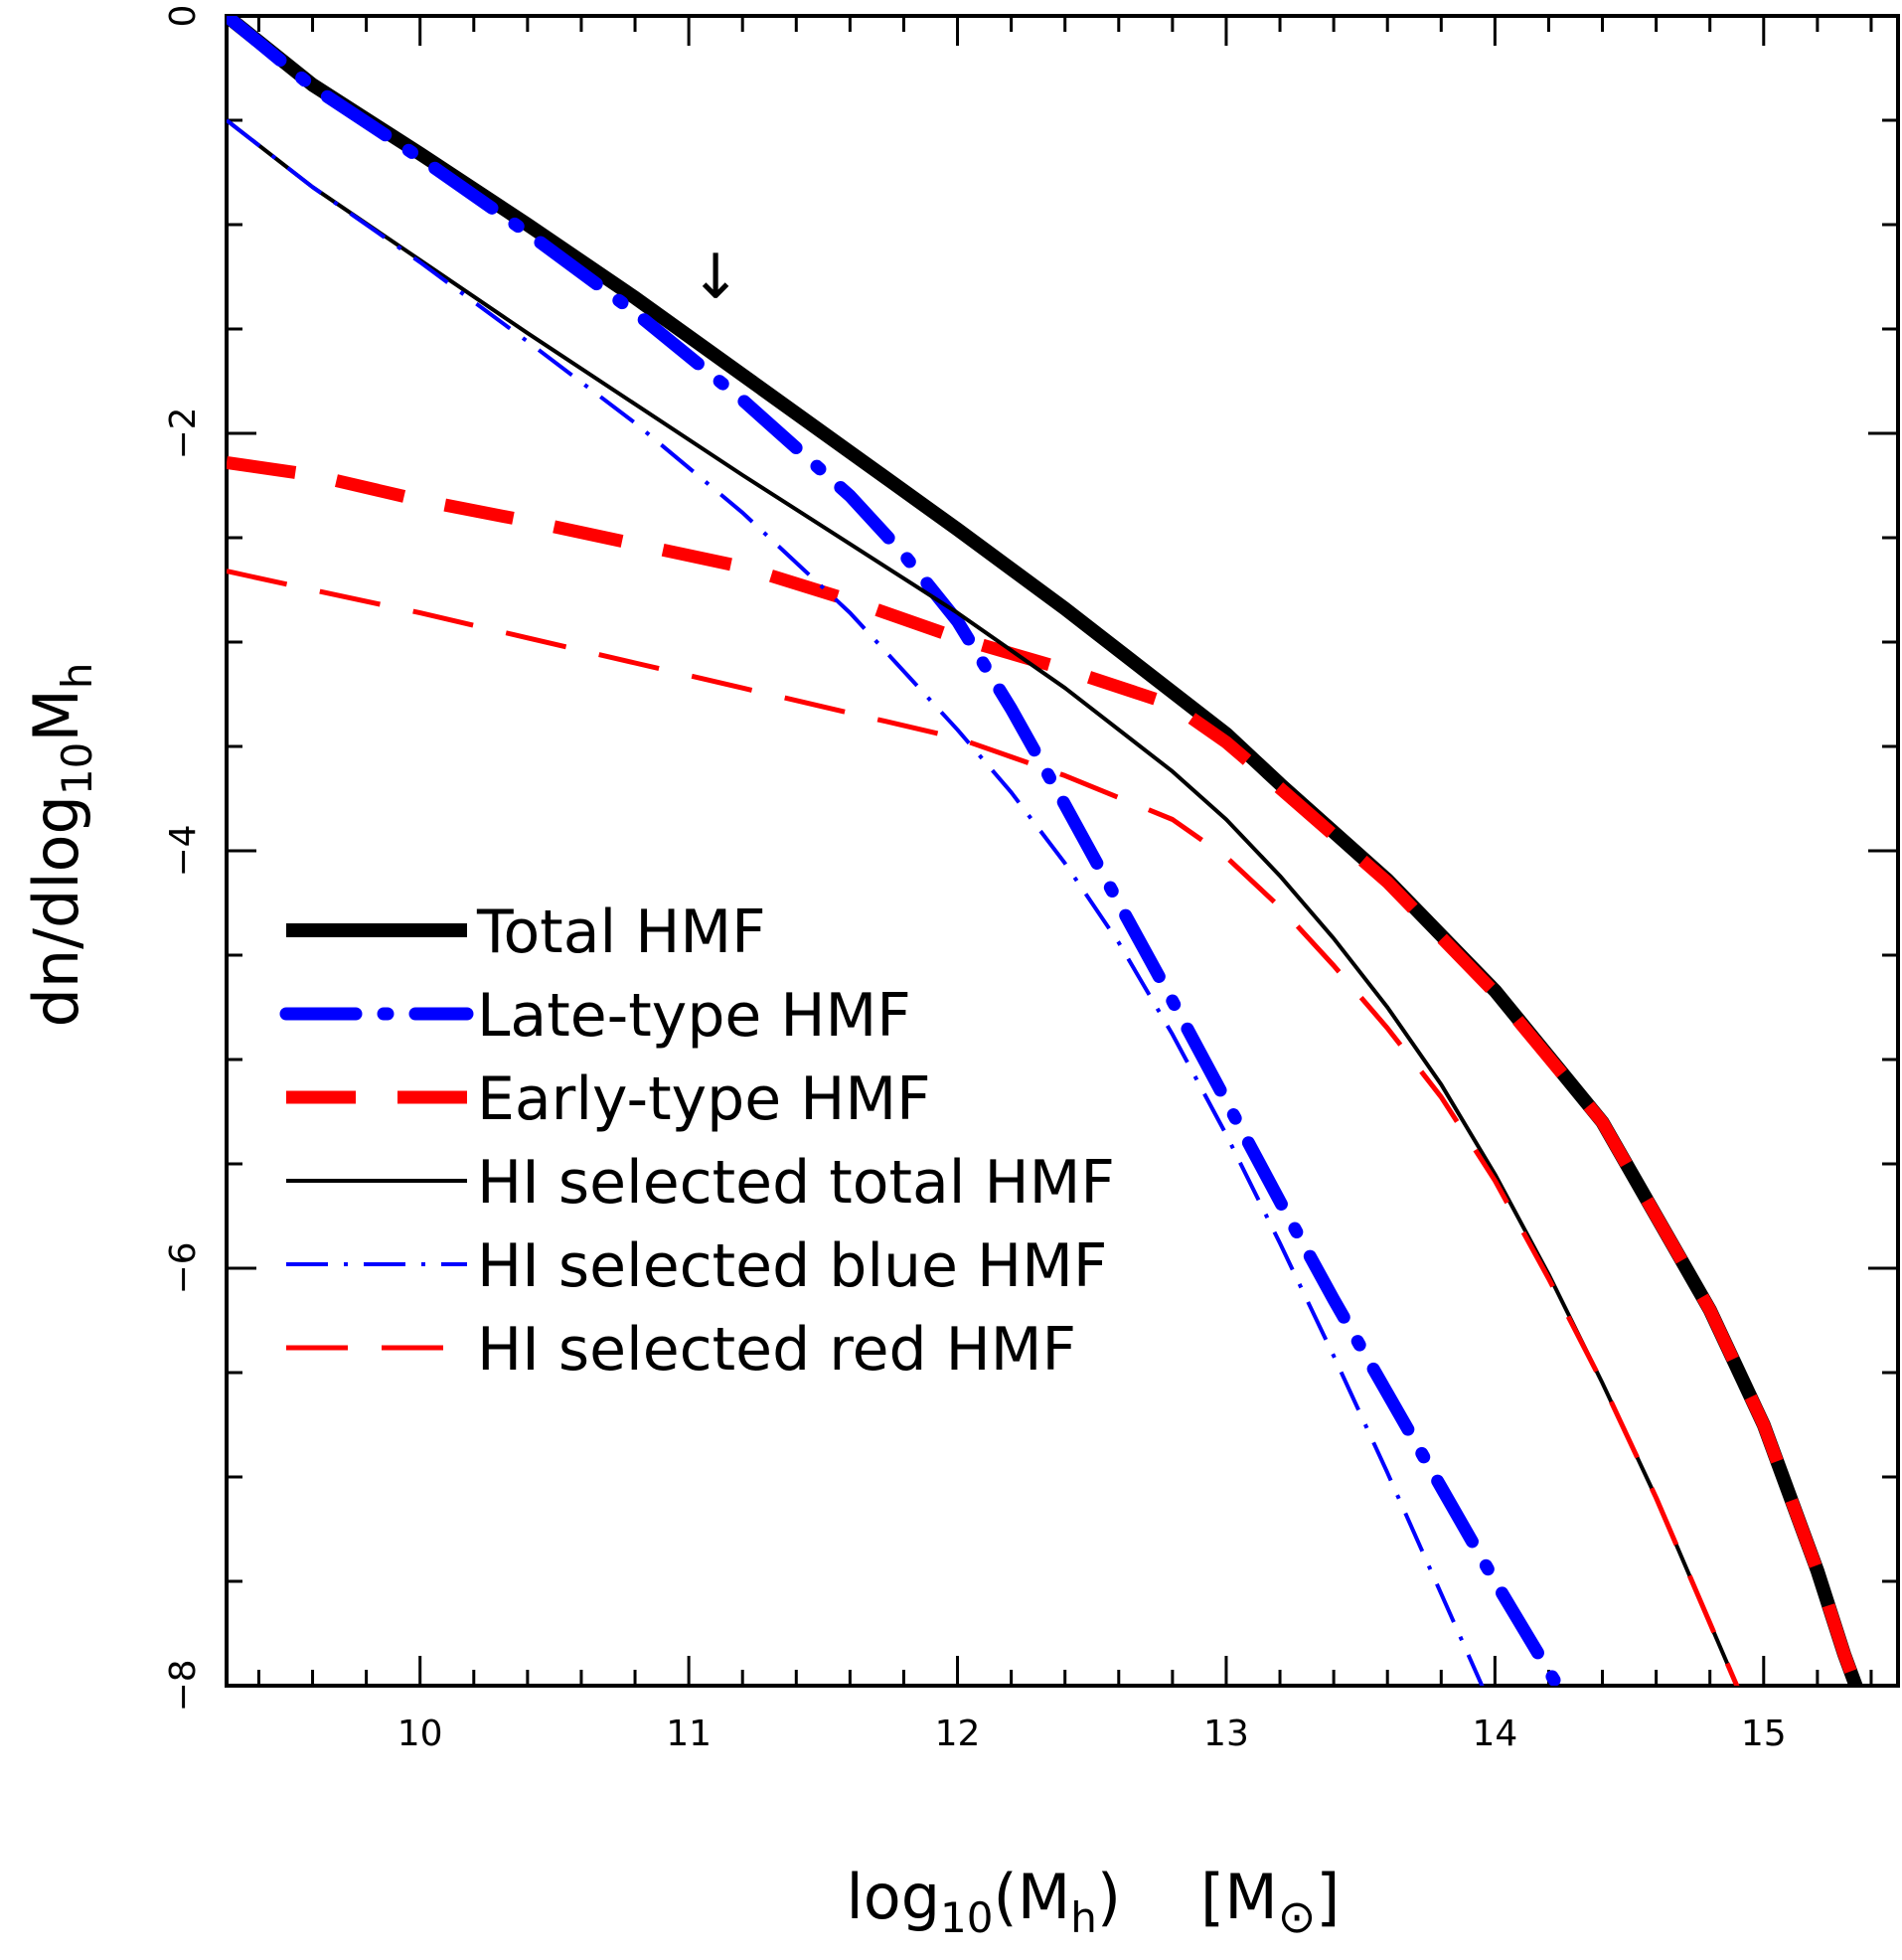 This screenshot has height=1960, width=1902. Describe the element at coordinates (1328, 1897) in the screenshot. I see `x-label-unit-close: ]` at that location.